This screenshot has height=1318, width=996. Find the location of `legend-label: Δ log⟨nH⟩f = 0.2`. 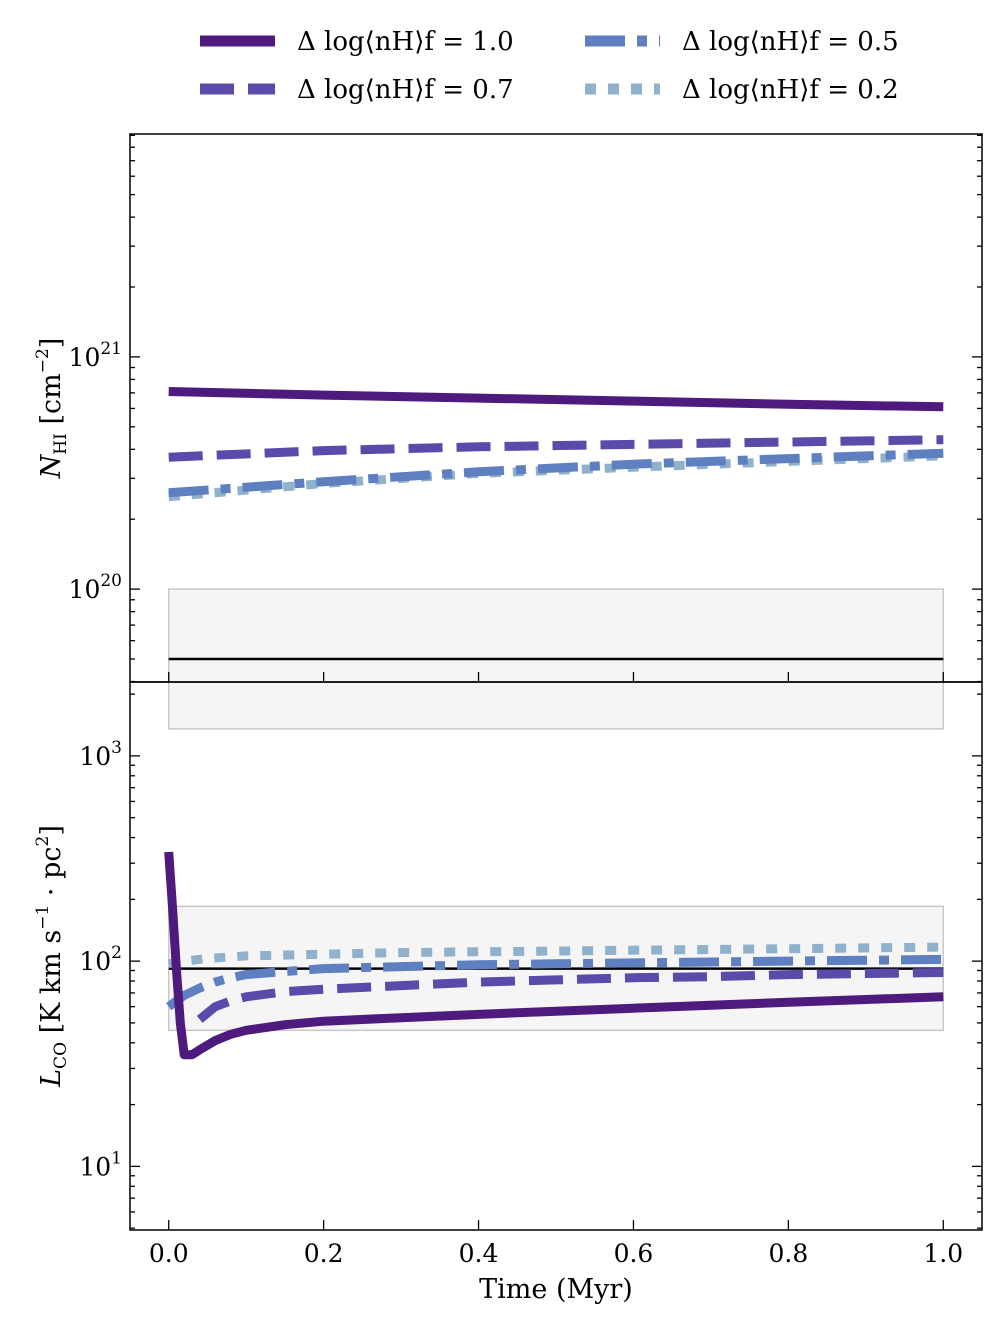

legend-label: Δ log⟨nH⟩f = 0.2 is located at coordinates (790, 90).